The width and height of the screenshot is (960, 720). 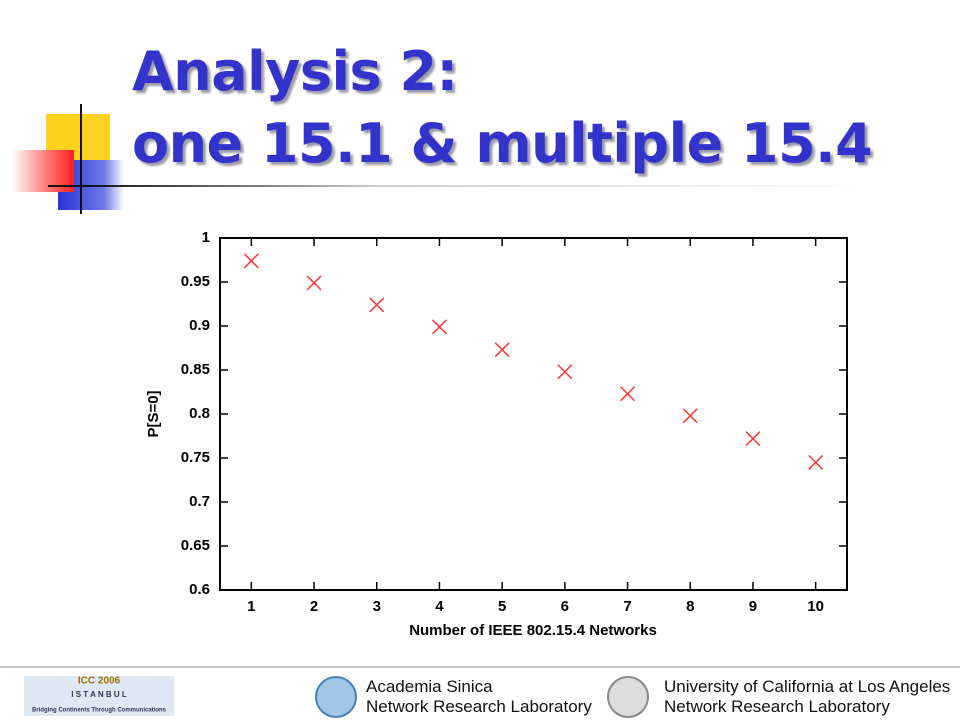 I want to click on x-tick-label: 8, so click(x=690, y=606).